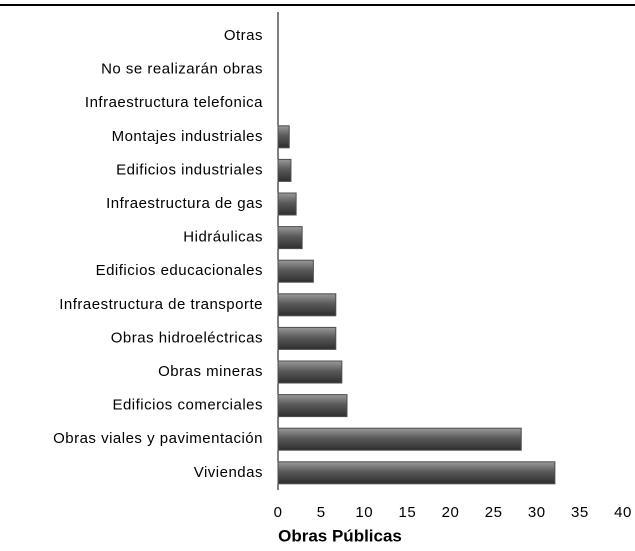 The image size is (635, 551). What do you see at coordinates (451, 512) in the screenshot?
I see `x-tick-label: 20` at bounding box center [451, 512].